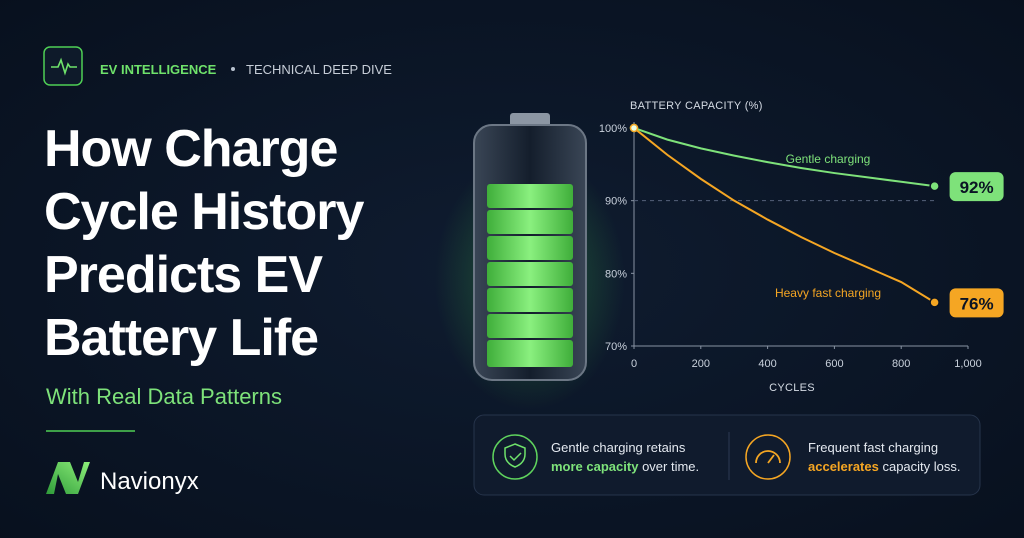 This screenshot has height=538, width=1024. Describe the element at coordinates (164, 396) in the screenshot. I see `subtitle: With Real Data Patterns` at that location.